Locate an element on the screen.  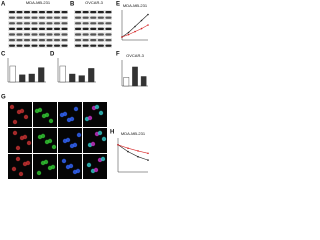
panel-title: MDA-MB-231 is located at coordinates (38, 2).